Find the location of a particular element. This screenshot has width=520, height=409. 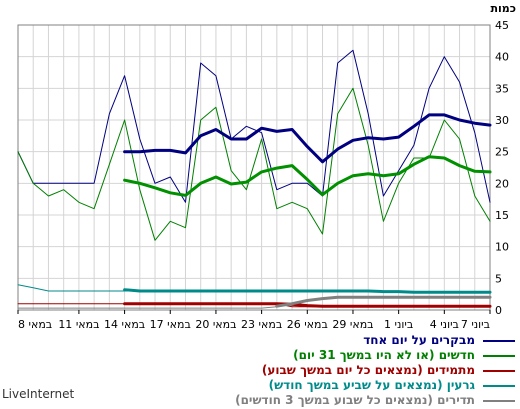

x-tick-label: 1 ביוני is located at coordinates (398, 324).